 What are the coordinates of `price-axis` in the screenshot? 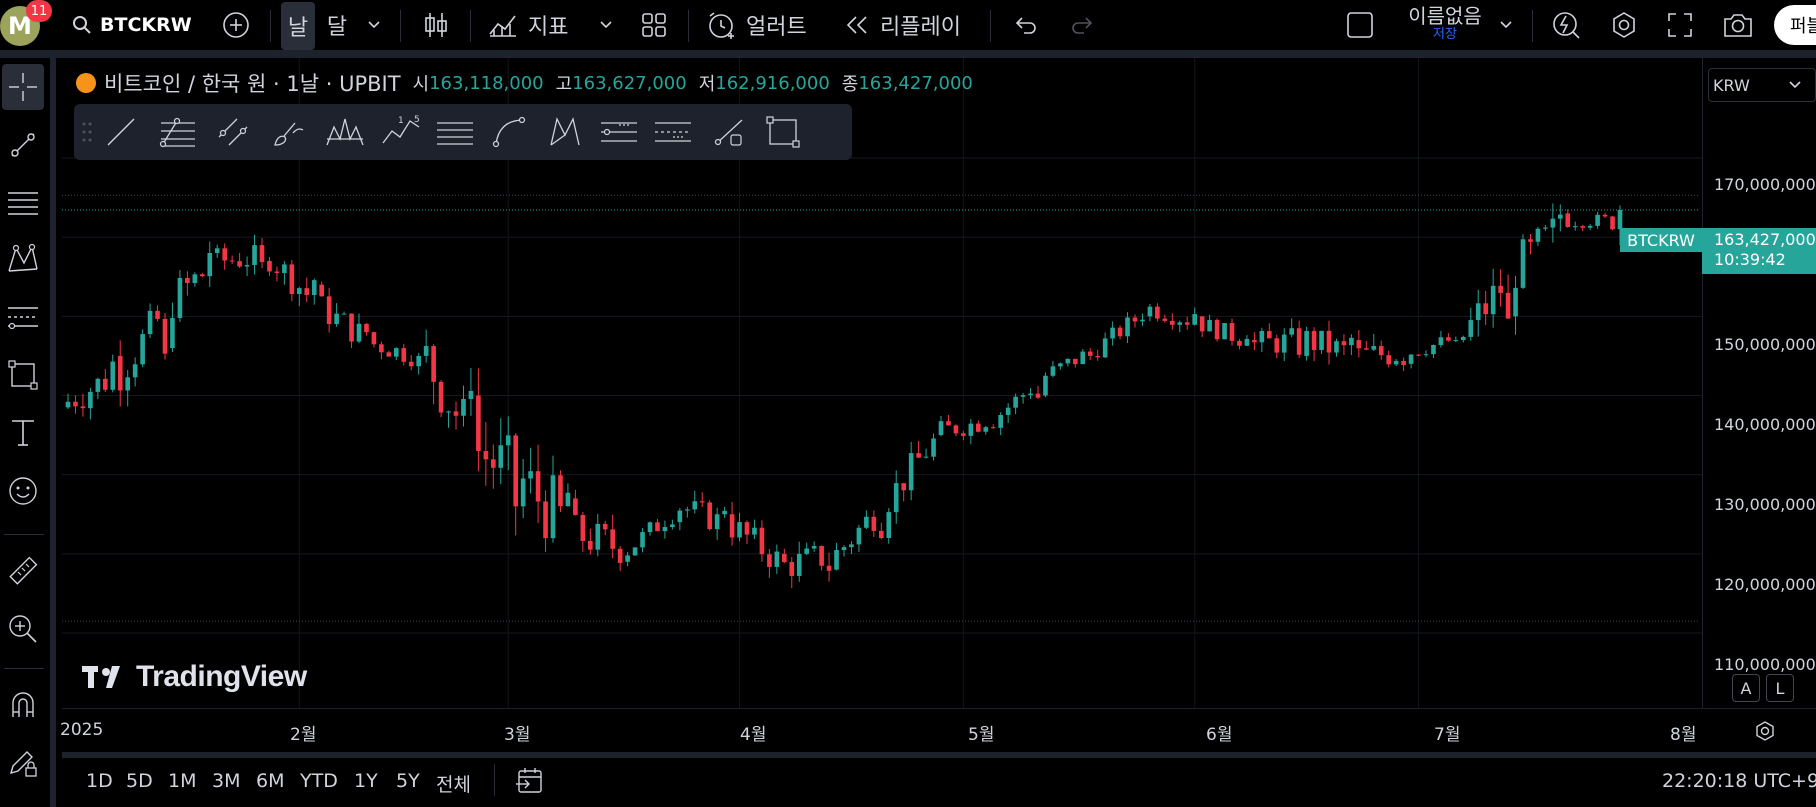 It's located at (1759, 383).